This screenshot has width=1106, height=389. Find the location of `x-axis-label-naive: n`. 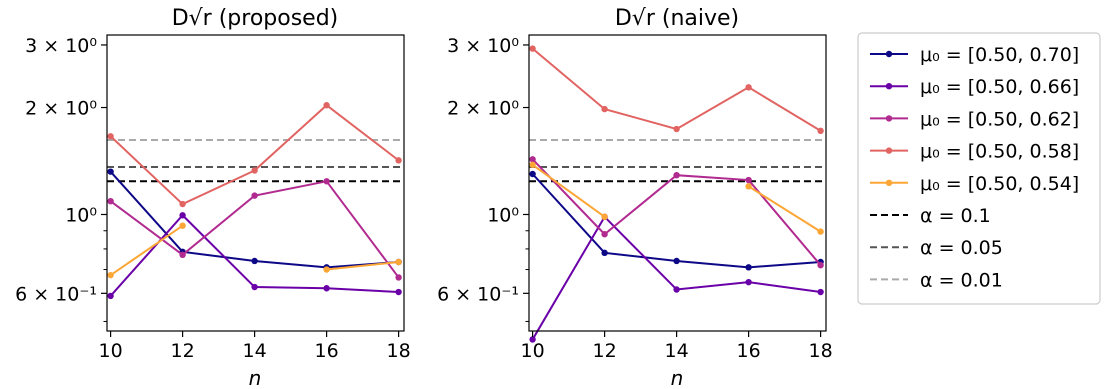

x-axis-label-naive: n is located at coordinates (677, 377).